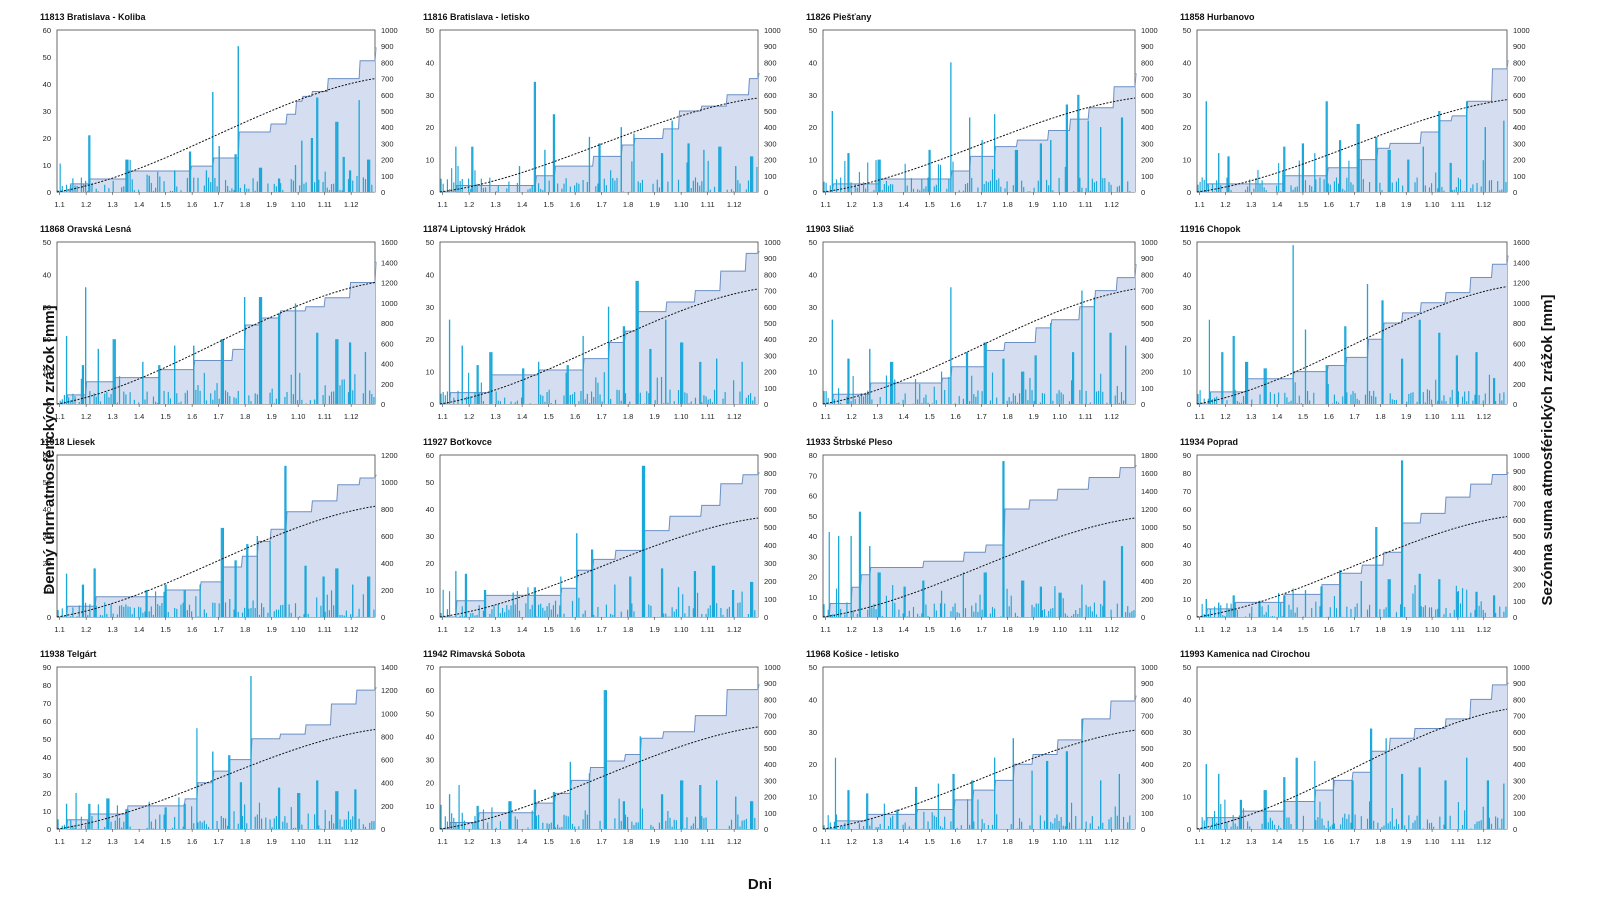 The image size is (1600, 898). What do you see at coordinates (1143, 617) in the screenshot?
I see `y2-tick-label: 0` at bounding box center [1143, 617].